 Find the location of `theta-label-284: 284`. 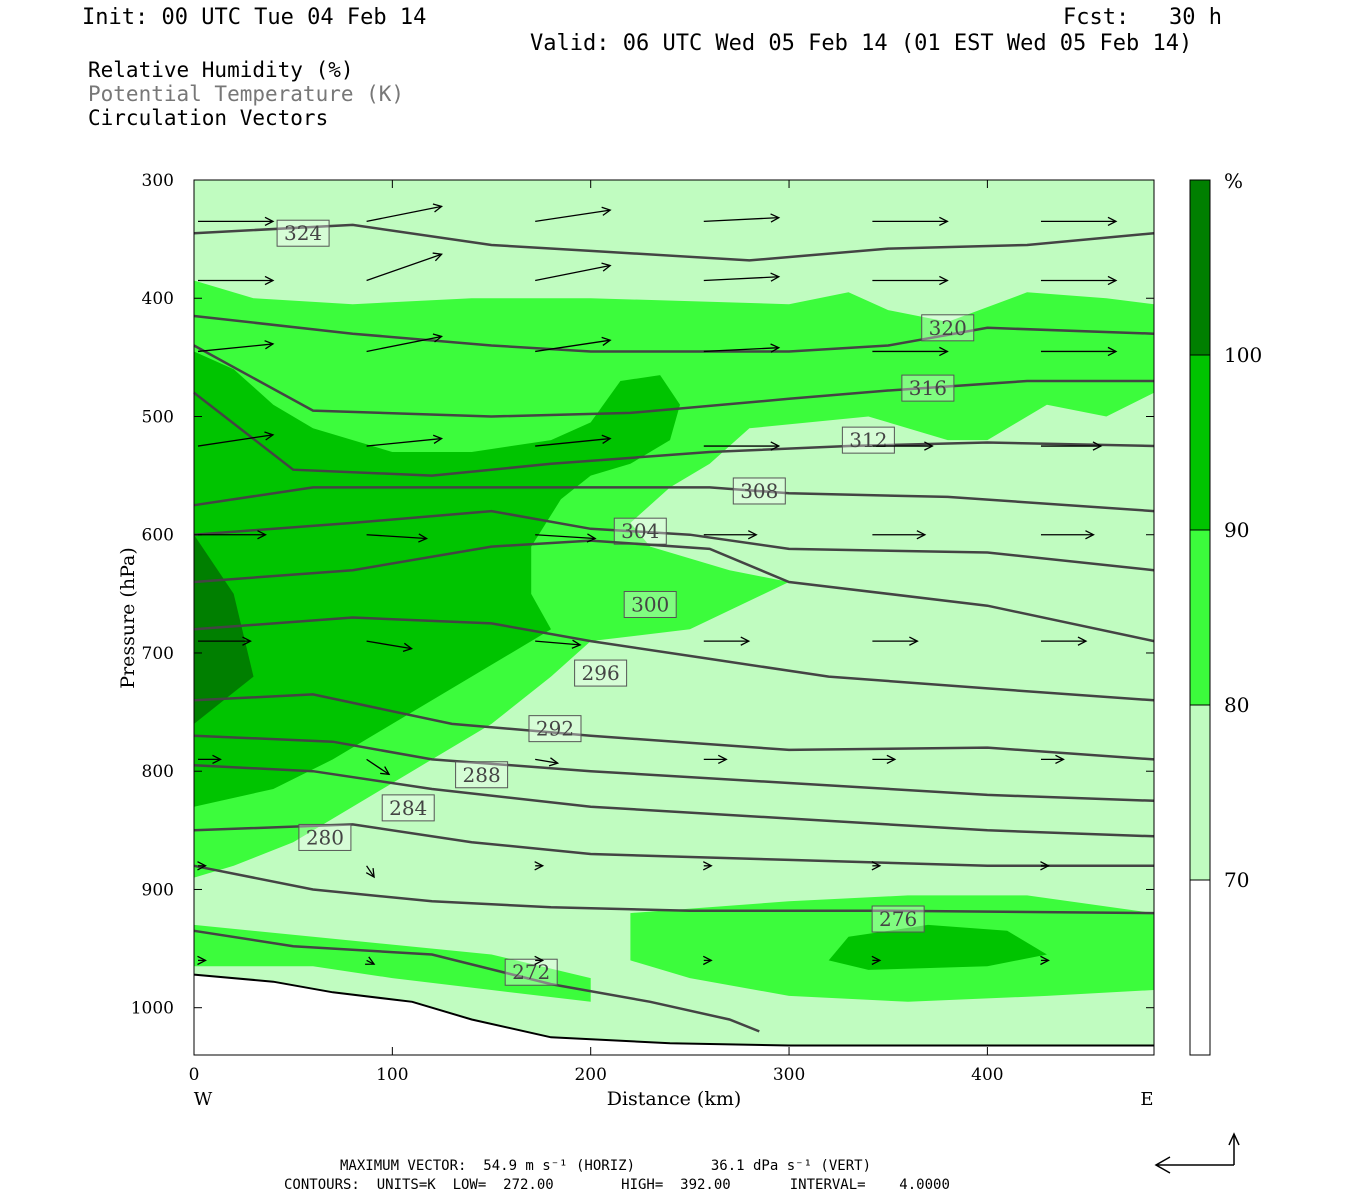

theta-label-284: 284 is located at coordinates (408, 808).